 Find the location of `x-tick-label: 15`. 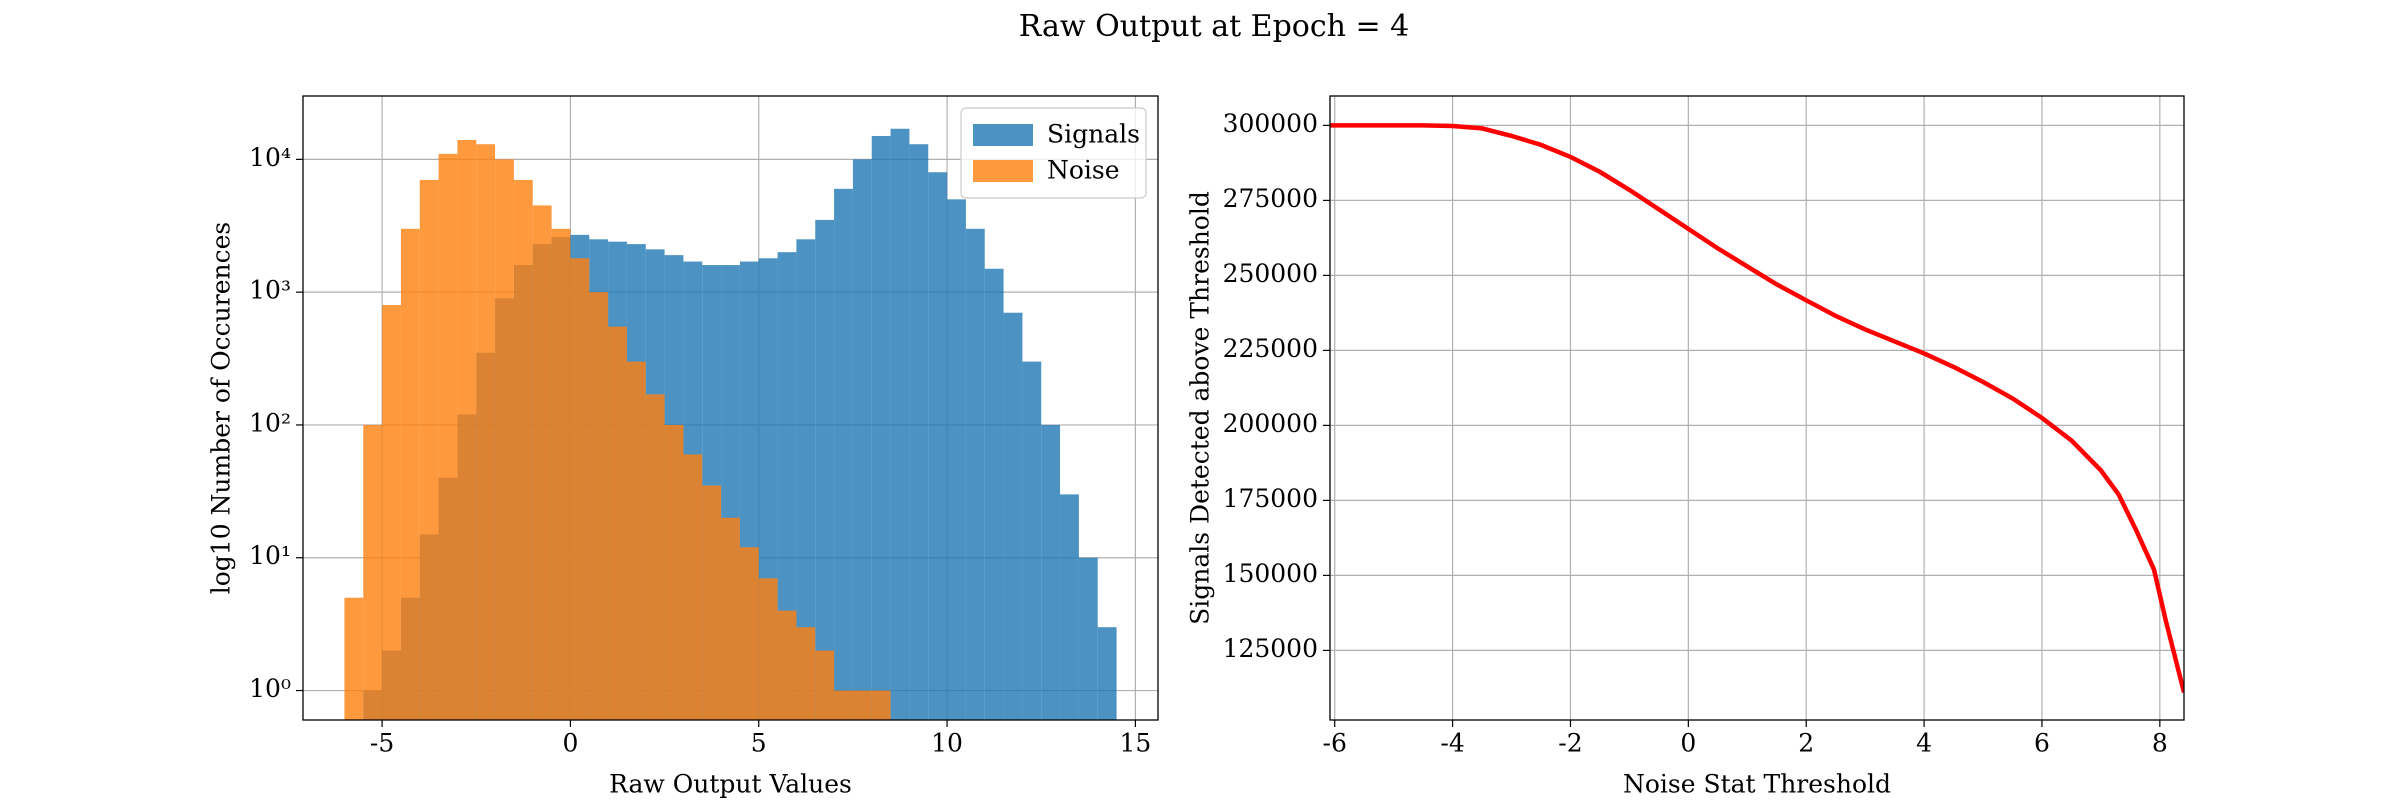

x-tick-label: 15 is located at coordinates (1135, 743).